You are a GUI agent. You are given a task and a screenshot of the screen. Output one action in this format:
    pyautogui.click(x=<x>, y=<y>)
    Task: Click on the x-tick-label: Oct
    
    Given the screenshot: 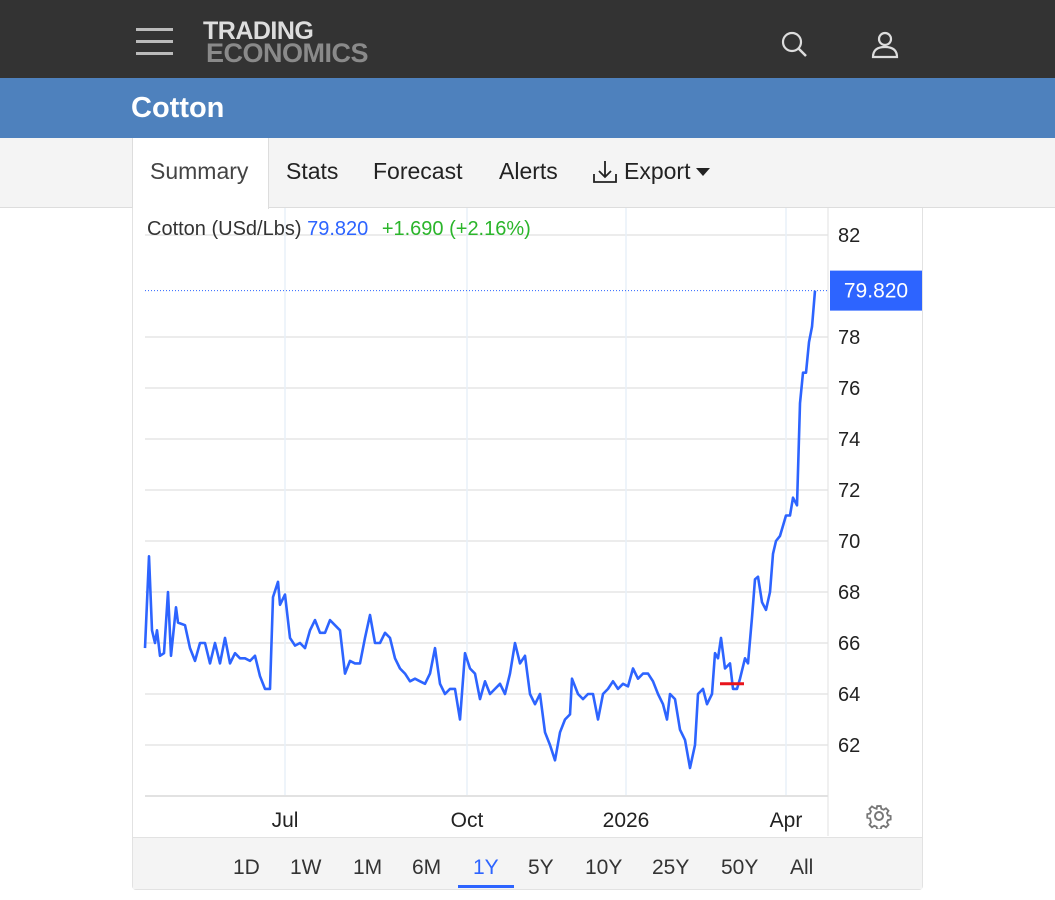 What is the action you would take?
    pyautogui.click(x=467, y=820)
    